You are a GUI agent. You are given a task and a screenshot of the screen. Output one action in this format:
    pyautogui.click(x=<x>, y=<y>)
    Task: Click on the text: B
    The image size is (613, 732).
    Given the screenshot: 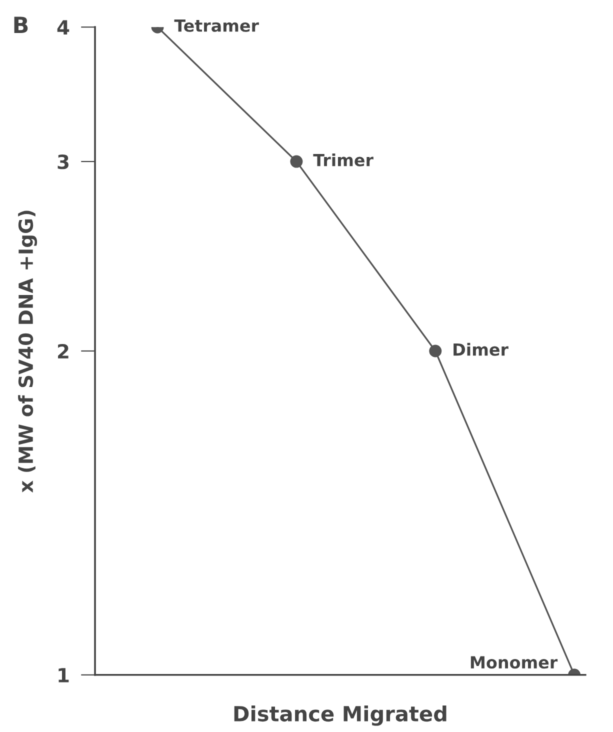 What is the action you would take?
    pyautogui.click(x=21, y=24)
    